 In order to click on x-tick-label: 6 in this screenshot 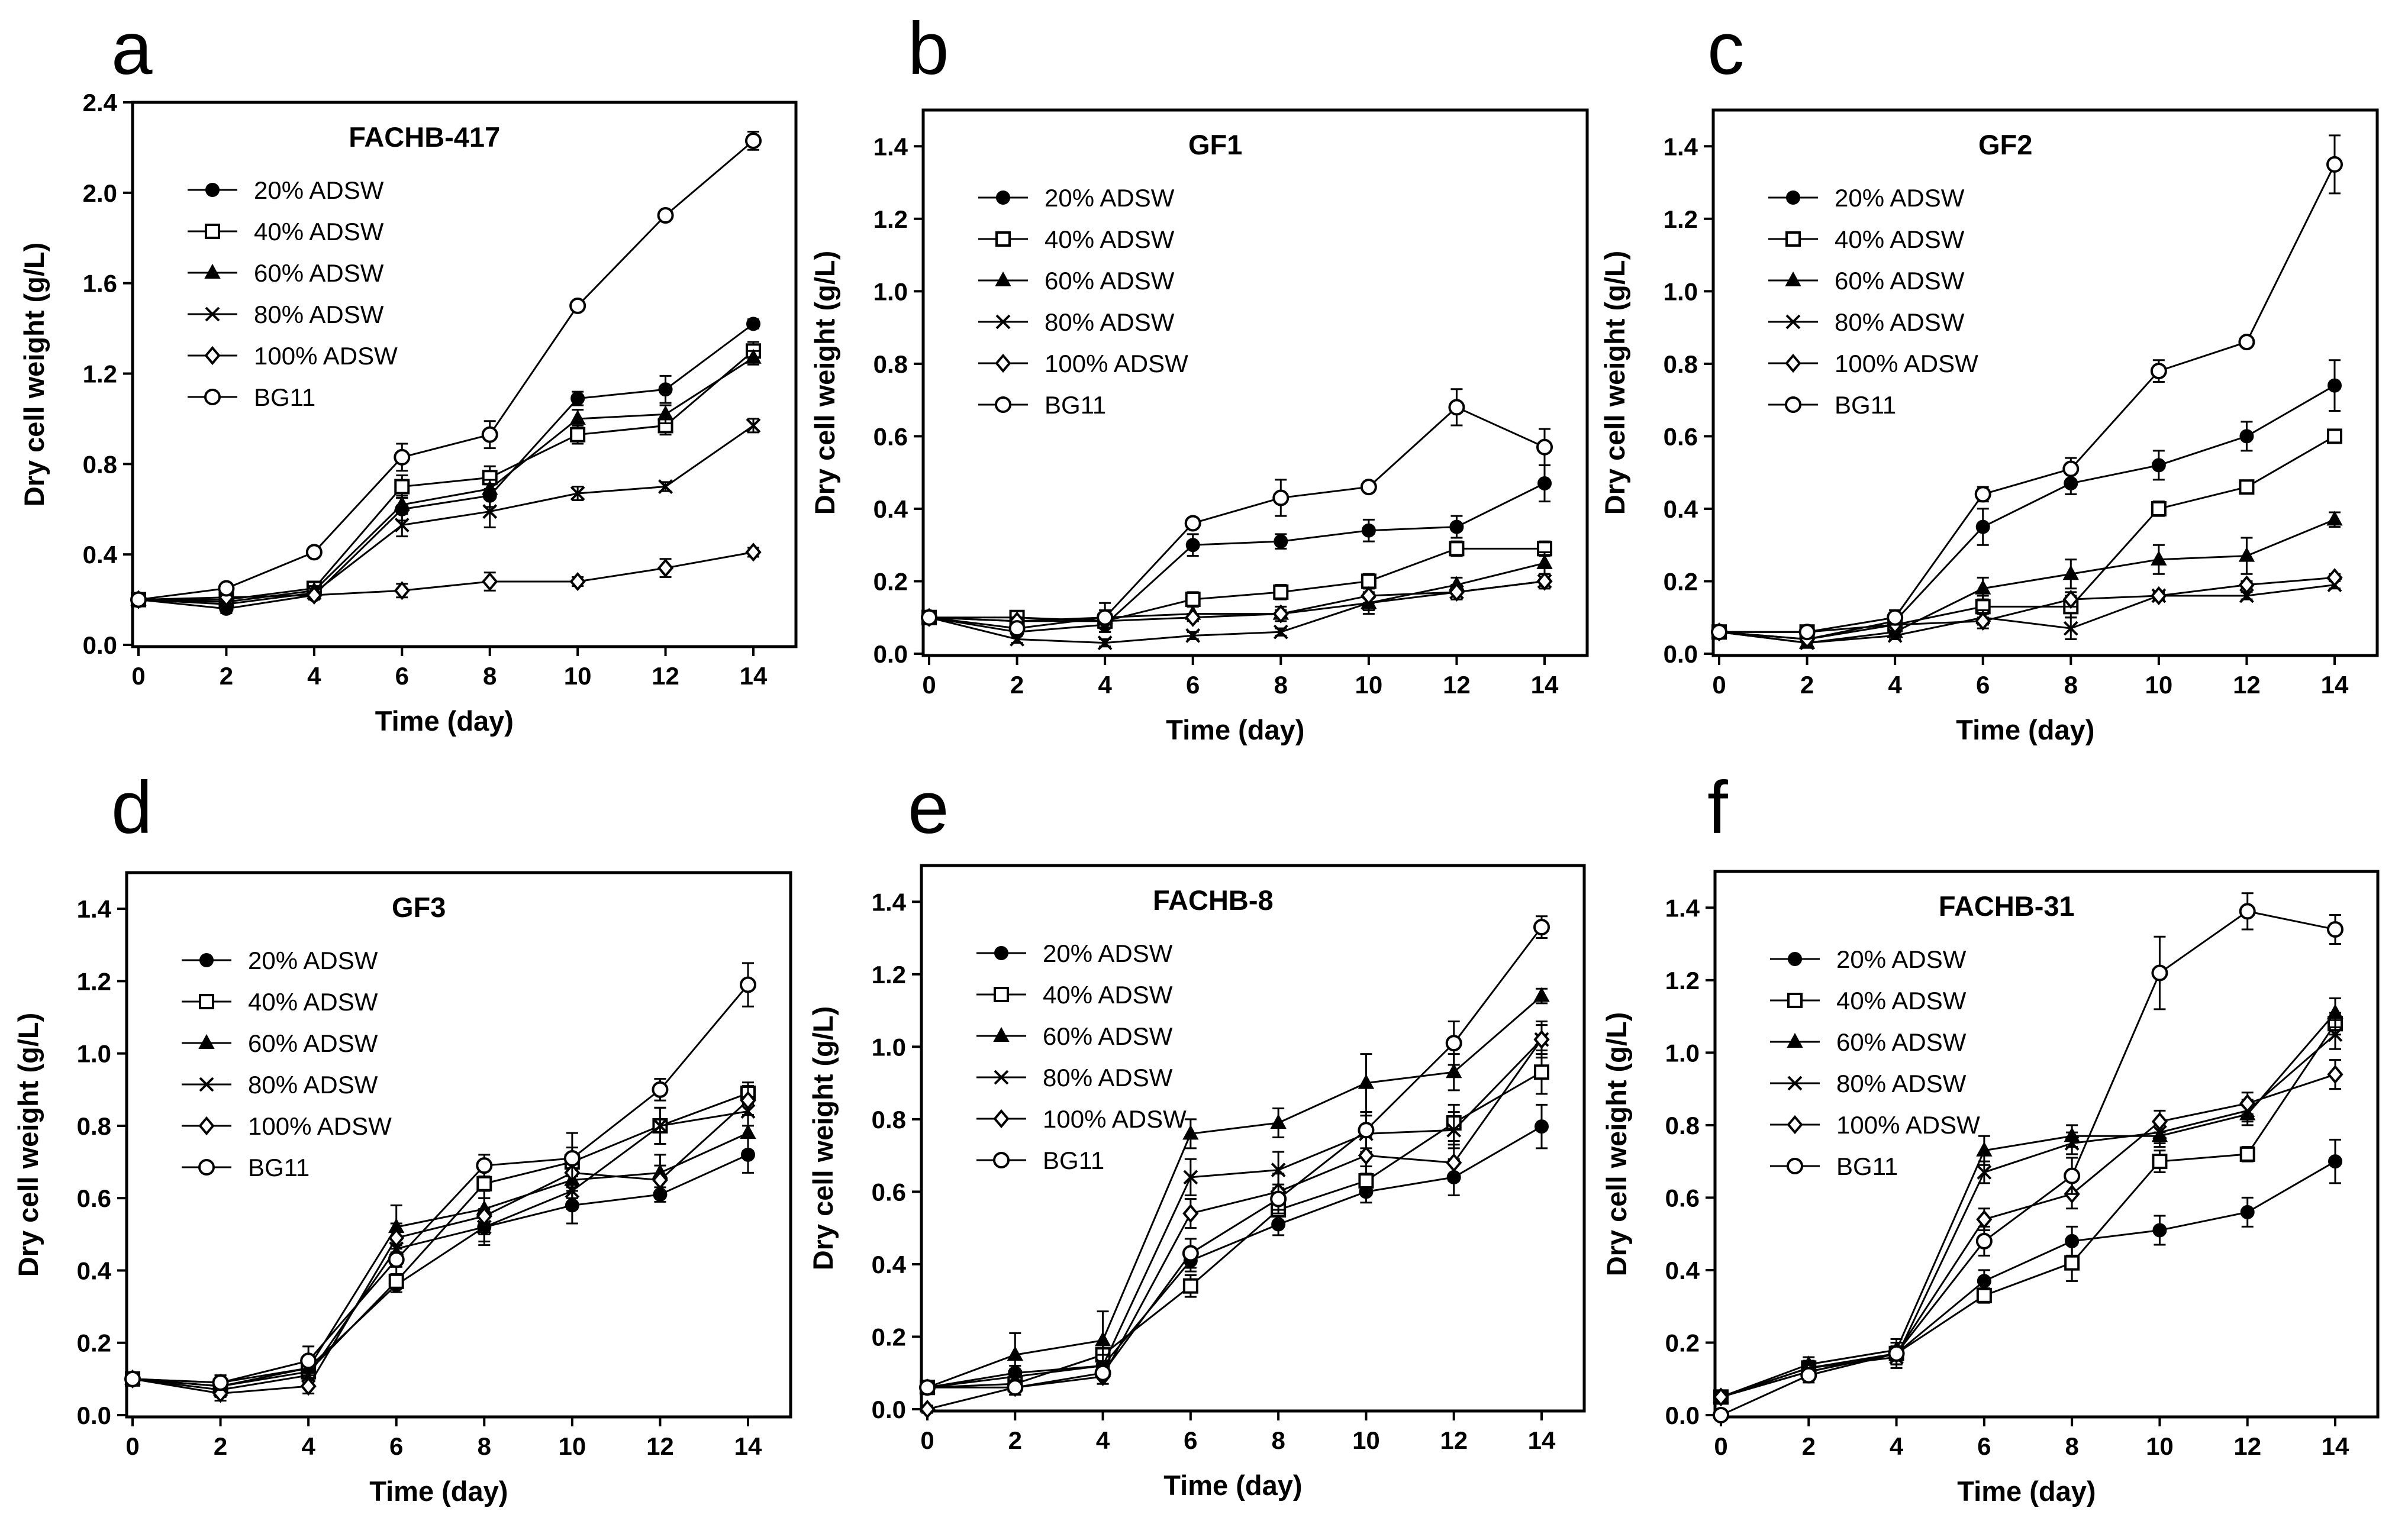, I will do `click(402, 676)`.